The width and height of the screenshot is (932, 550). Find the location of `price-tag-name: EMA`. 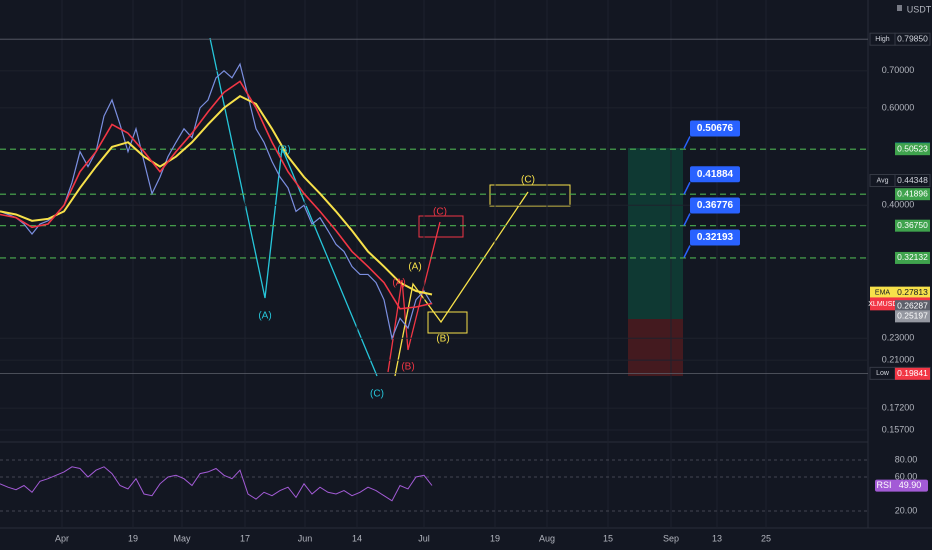

price-tag-name: EMA is located at coordinates (883, 292).